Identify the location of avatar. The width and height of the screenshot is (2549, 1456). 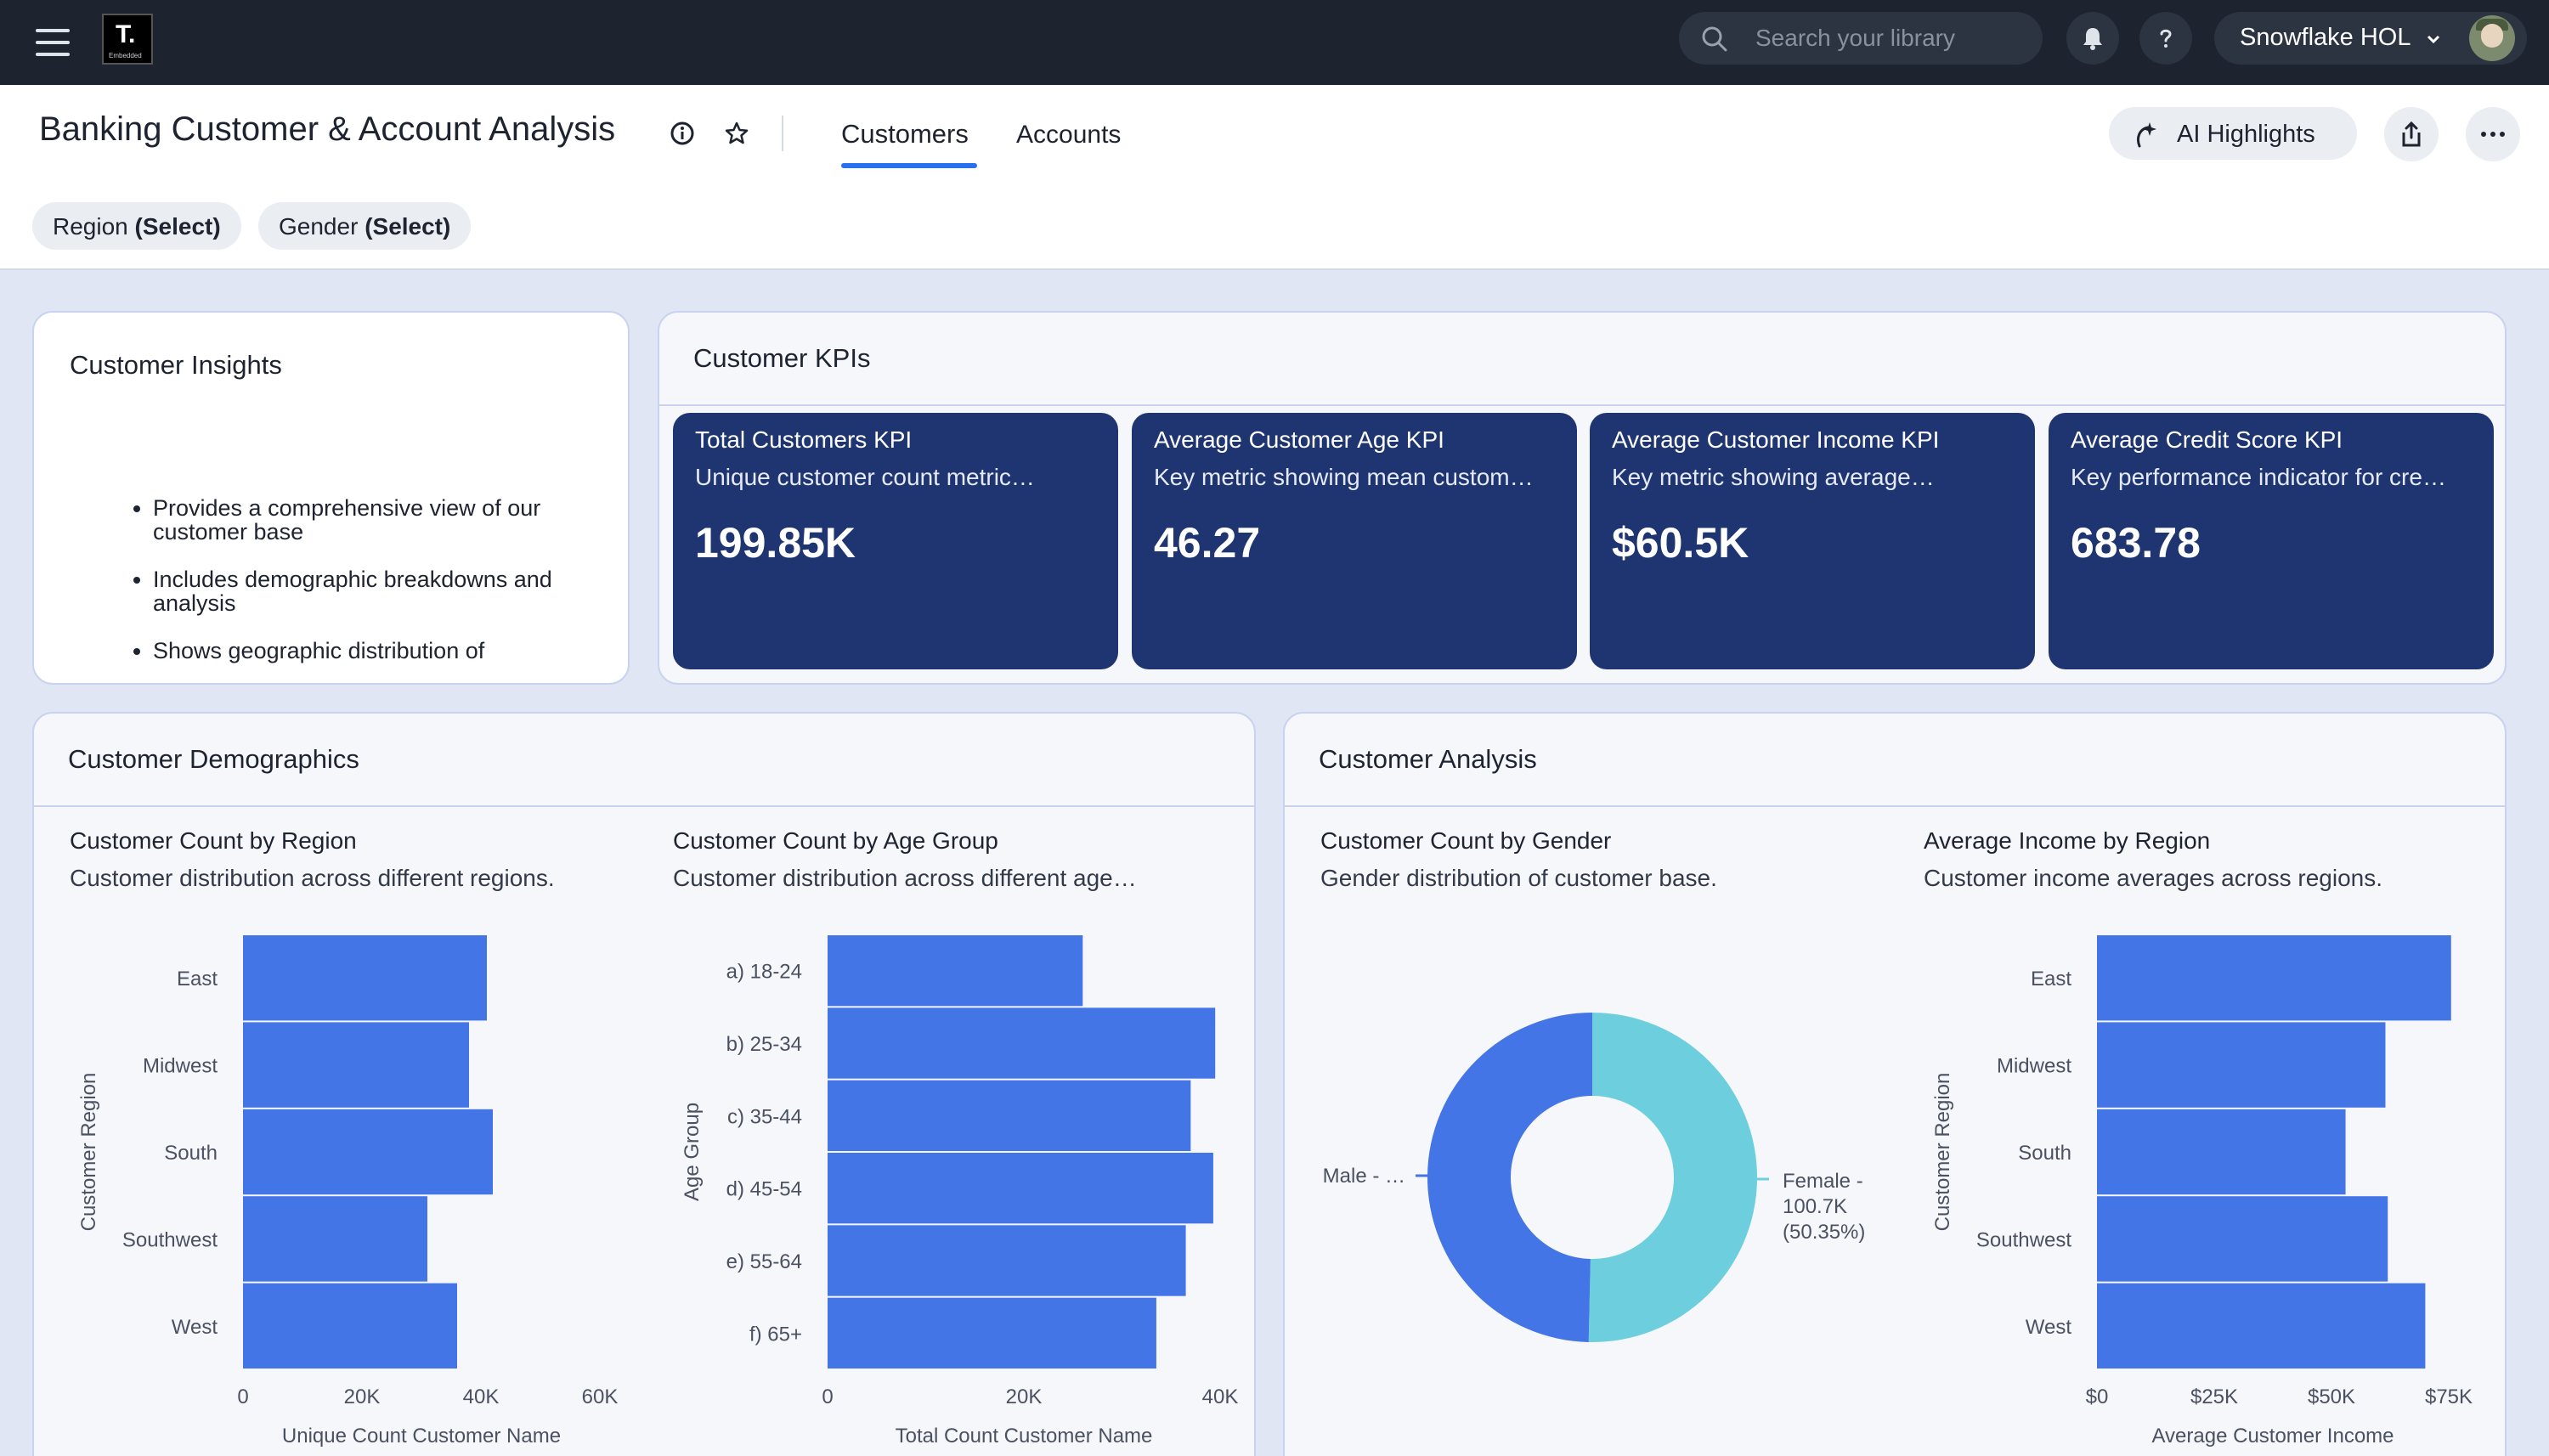
(2492, 38).